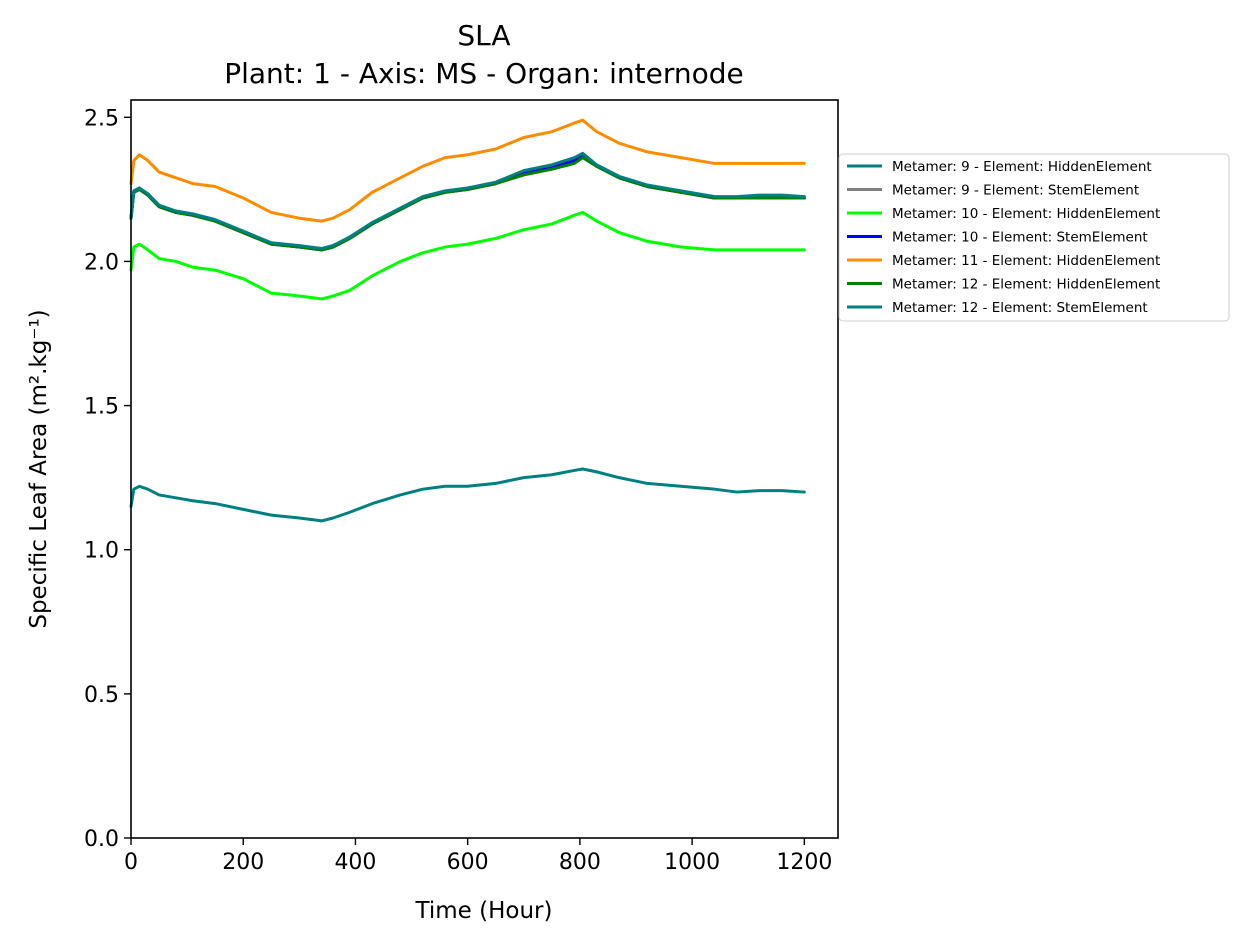 The image size is (1250, 945). Describe the element at coordinates (101, 695) in the screenshot. I see `y-tick-label: 0.5` at that location.